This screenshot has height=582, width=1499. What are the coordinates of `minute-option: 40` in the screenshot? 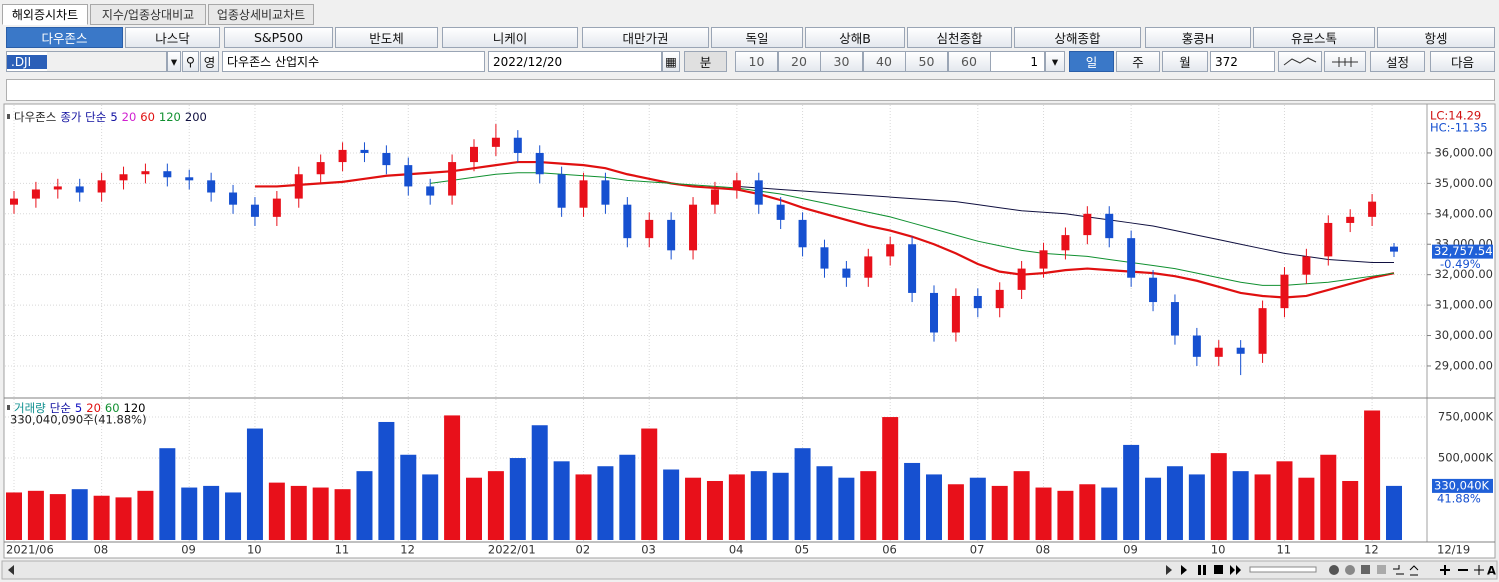 It's located at (884, 61).